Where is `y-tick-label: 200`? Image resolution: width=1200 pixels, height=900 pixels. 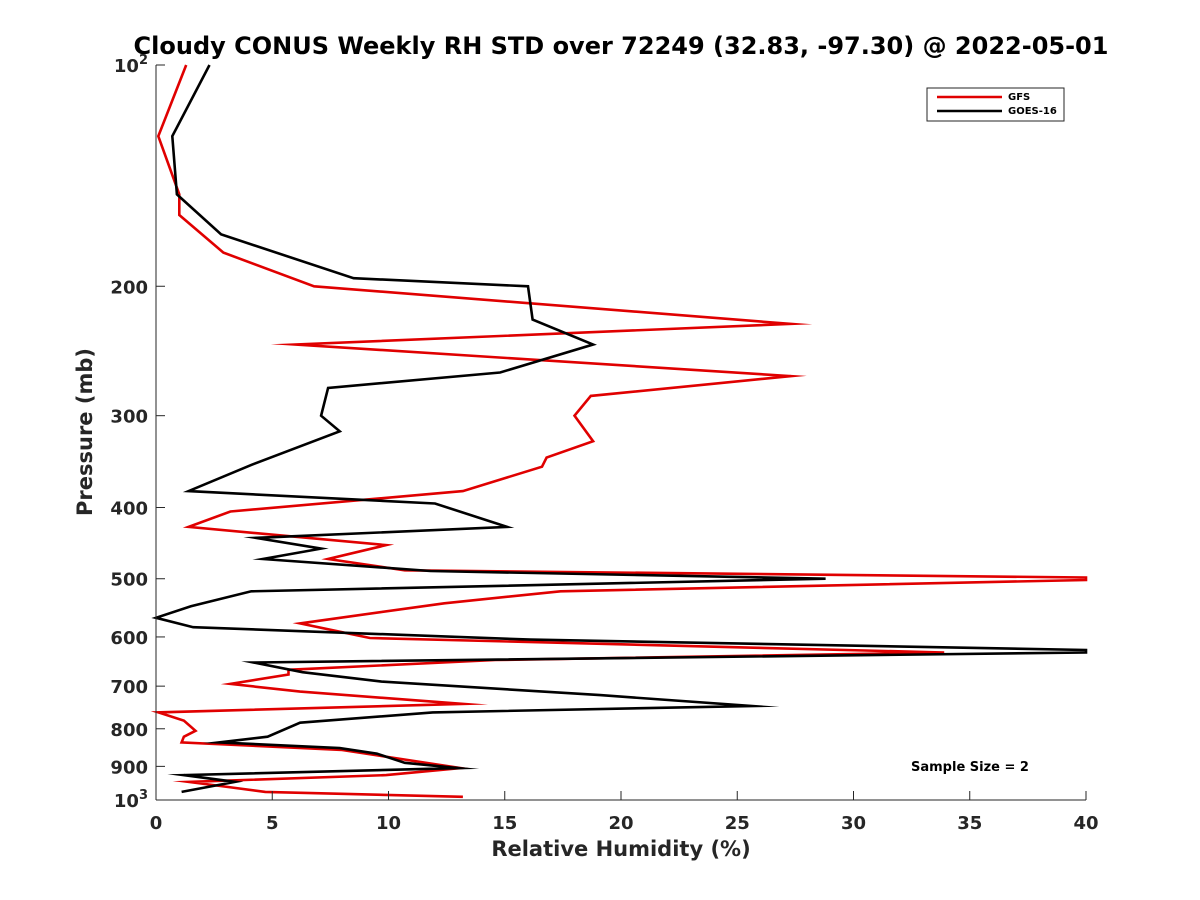 y-tick-label: 200 is located at coordinates (129, 287).